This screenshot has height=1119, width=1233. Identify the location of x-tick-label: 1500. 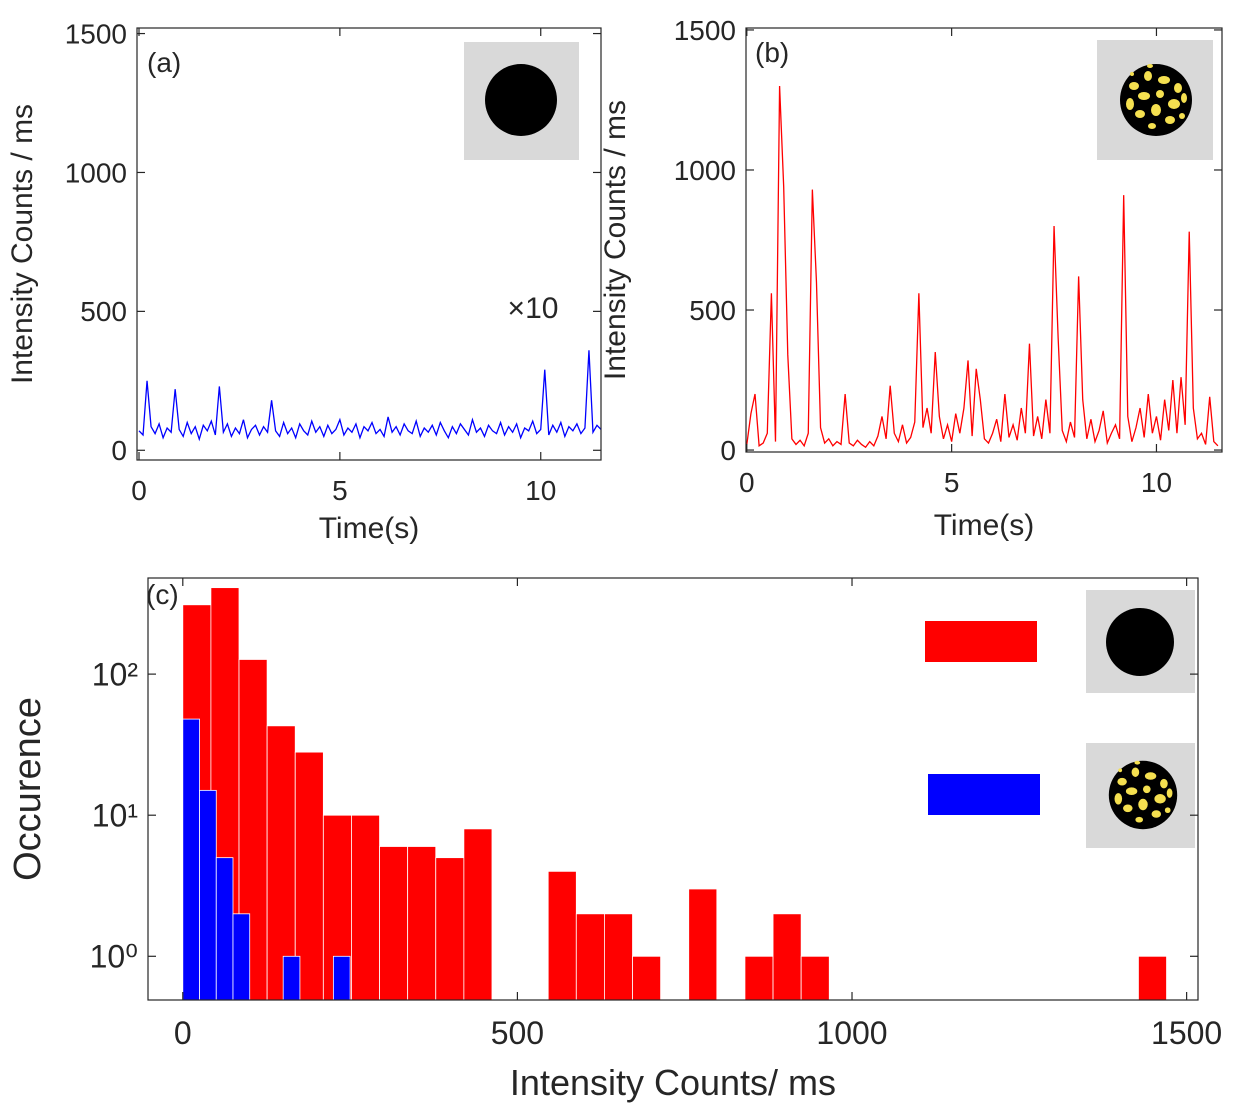
(1186, 1033).